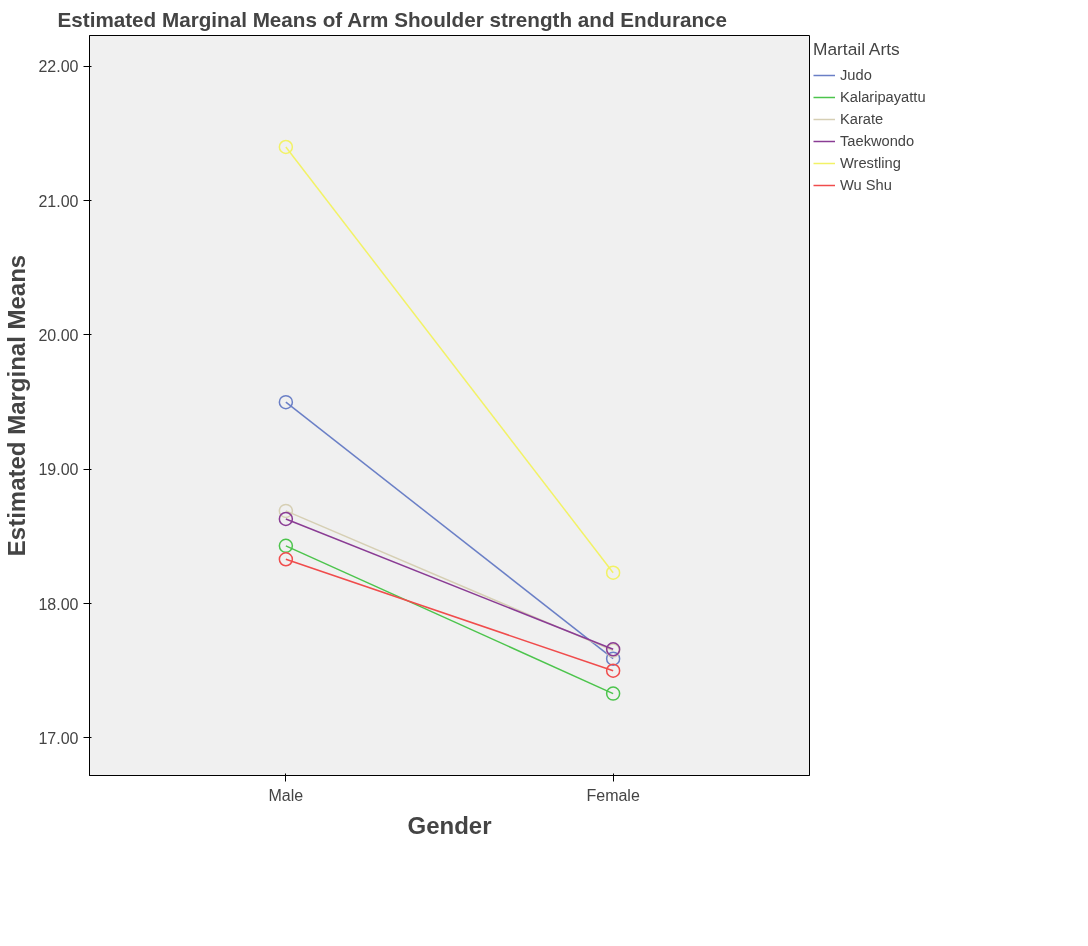 The image size is (1088, 946). I want to click on x-axis-title: Gender, so click(449, 825).